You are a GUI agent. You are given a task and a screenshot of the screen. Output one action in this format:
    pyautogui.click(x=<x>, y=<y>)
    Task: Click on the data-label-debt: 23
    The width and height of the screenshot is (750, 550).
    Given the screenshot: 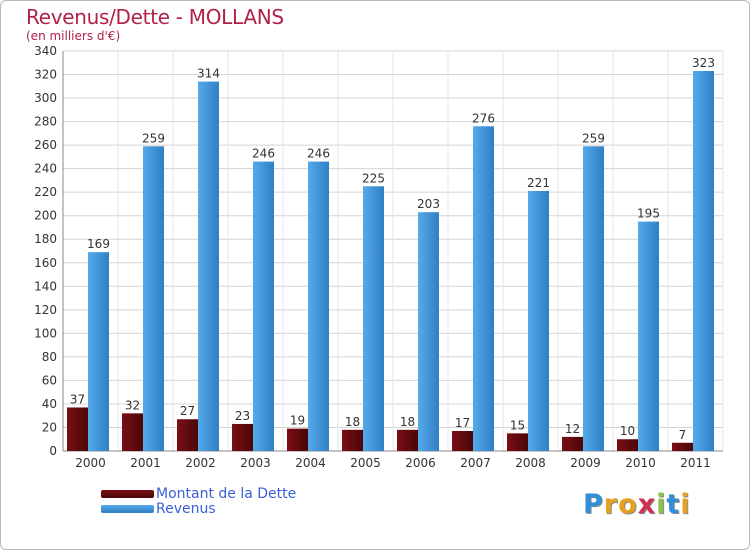 What is the action you would take?
    pyautogui.click(x=242, y=416)
    